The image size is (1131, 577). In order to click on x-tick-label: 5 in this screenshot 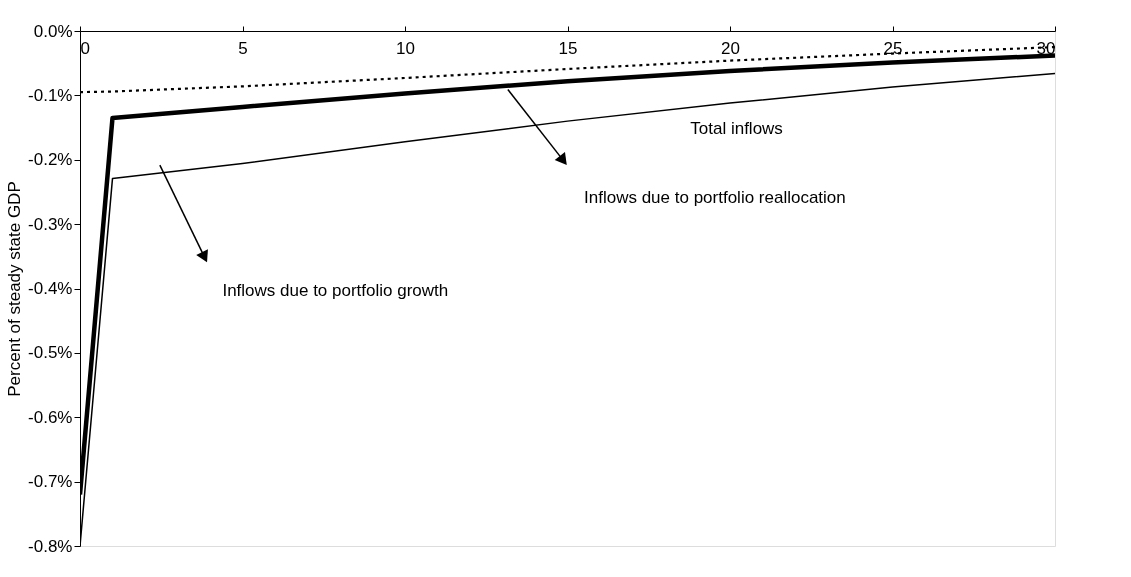, I will do `click(243, 48)`.